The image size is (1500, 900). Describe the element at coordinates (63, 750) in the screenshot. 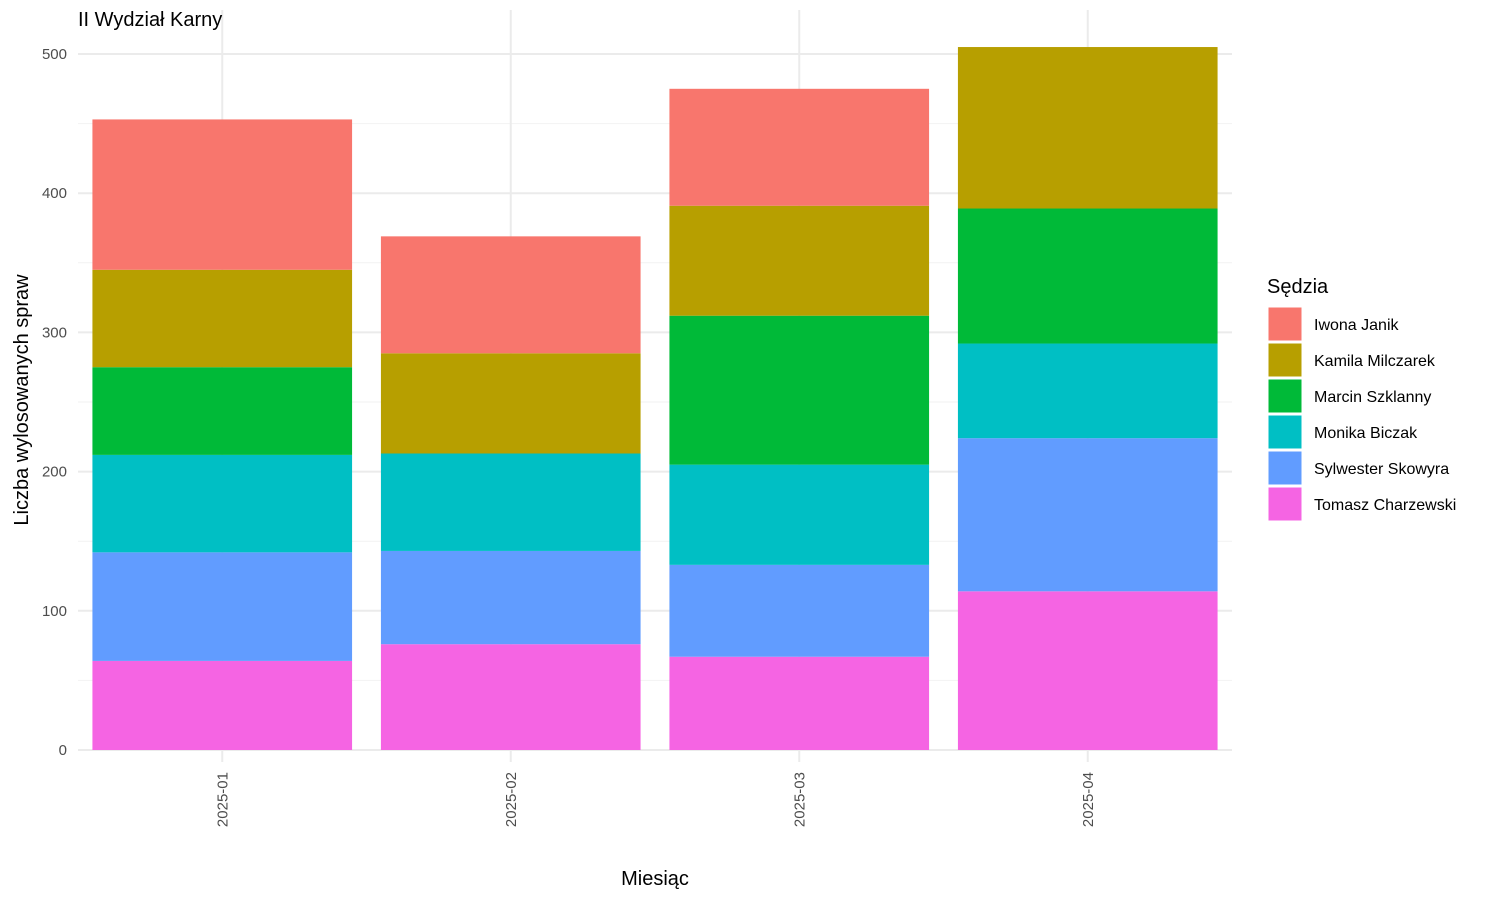

I see `y-tick-label: 0` at that location.